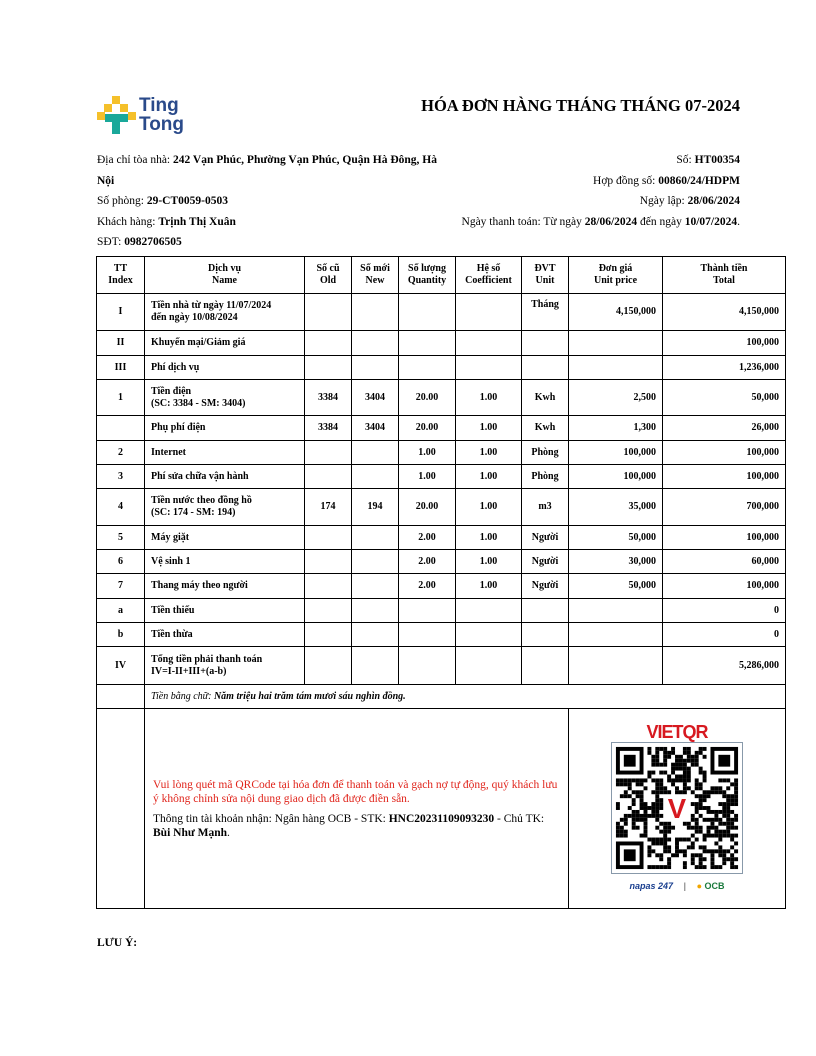 This screenshot has width=816, height=1056. I want to click on account-number: HNC20231109093230, so click(441, 818).